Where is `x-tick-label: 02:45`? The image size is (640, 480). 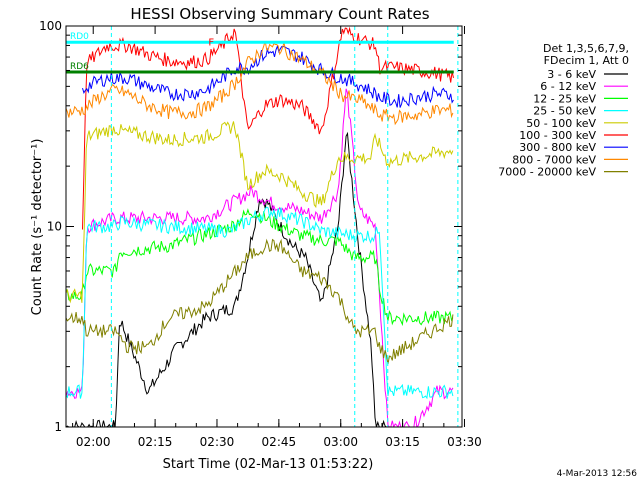
x-tick-label: 02:45 is located at coordinates (279, 442).